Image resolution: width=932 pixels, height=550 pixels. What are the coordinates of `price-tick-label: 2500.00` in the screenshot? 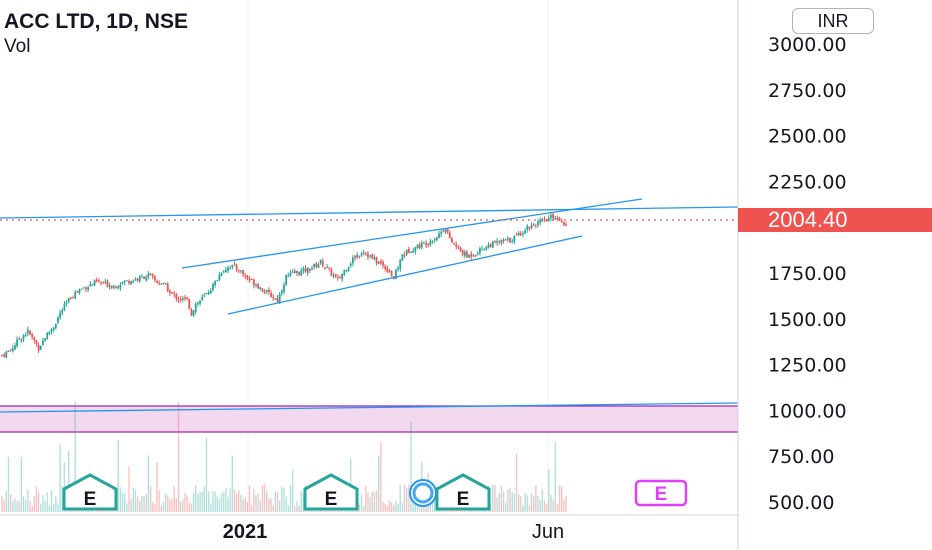 It's located at (807, 137).